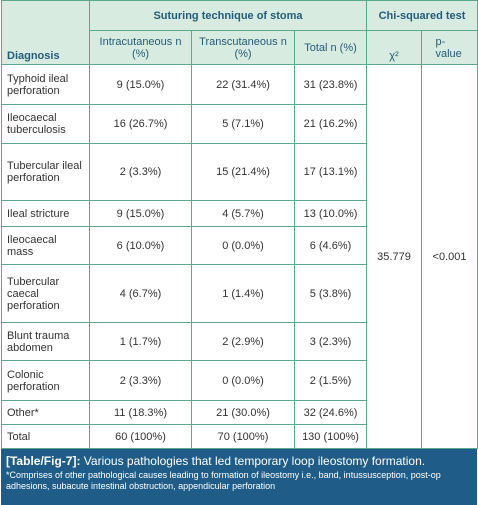 The height and width of the screenshot is (505, 478). What do you see at coordinates (45, 341) in the screenshot?
I see `diagnosis-cell: Blunt trauma abdomen` at bounding box center [45, 341].